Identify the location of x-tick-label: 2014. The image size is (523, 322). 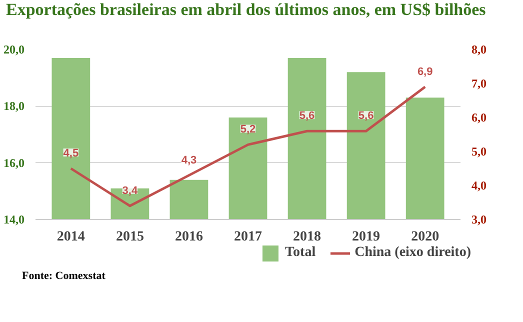
(70, 237).